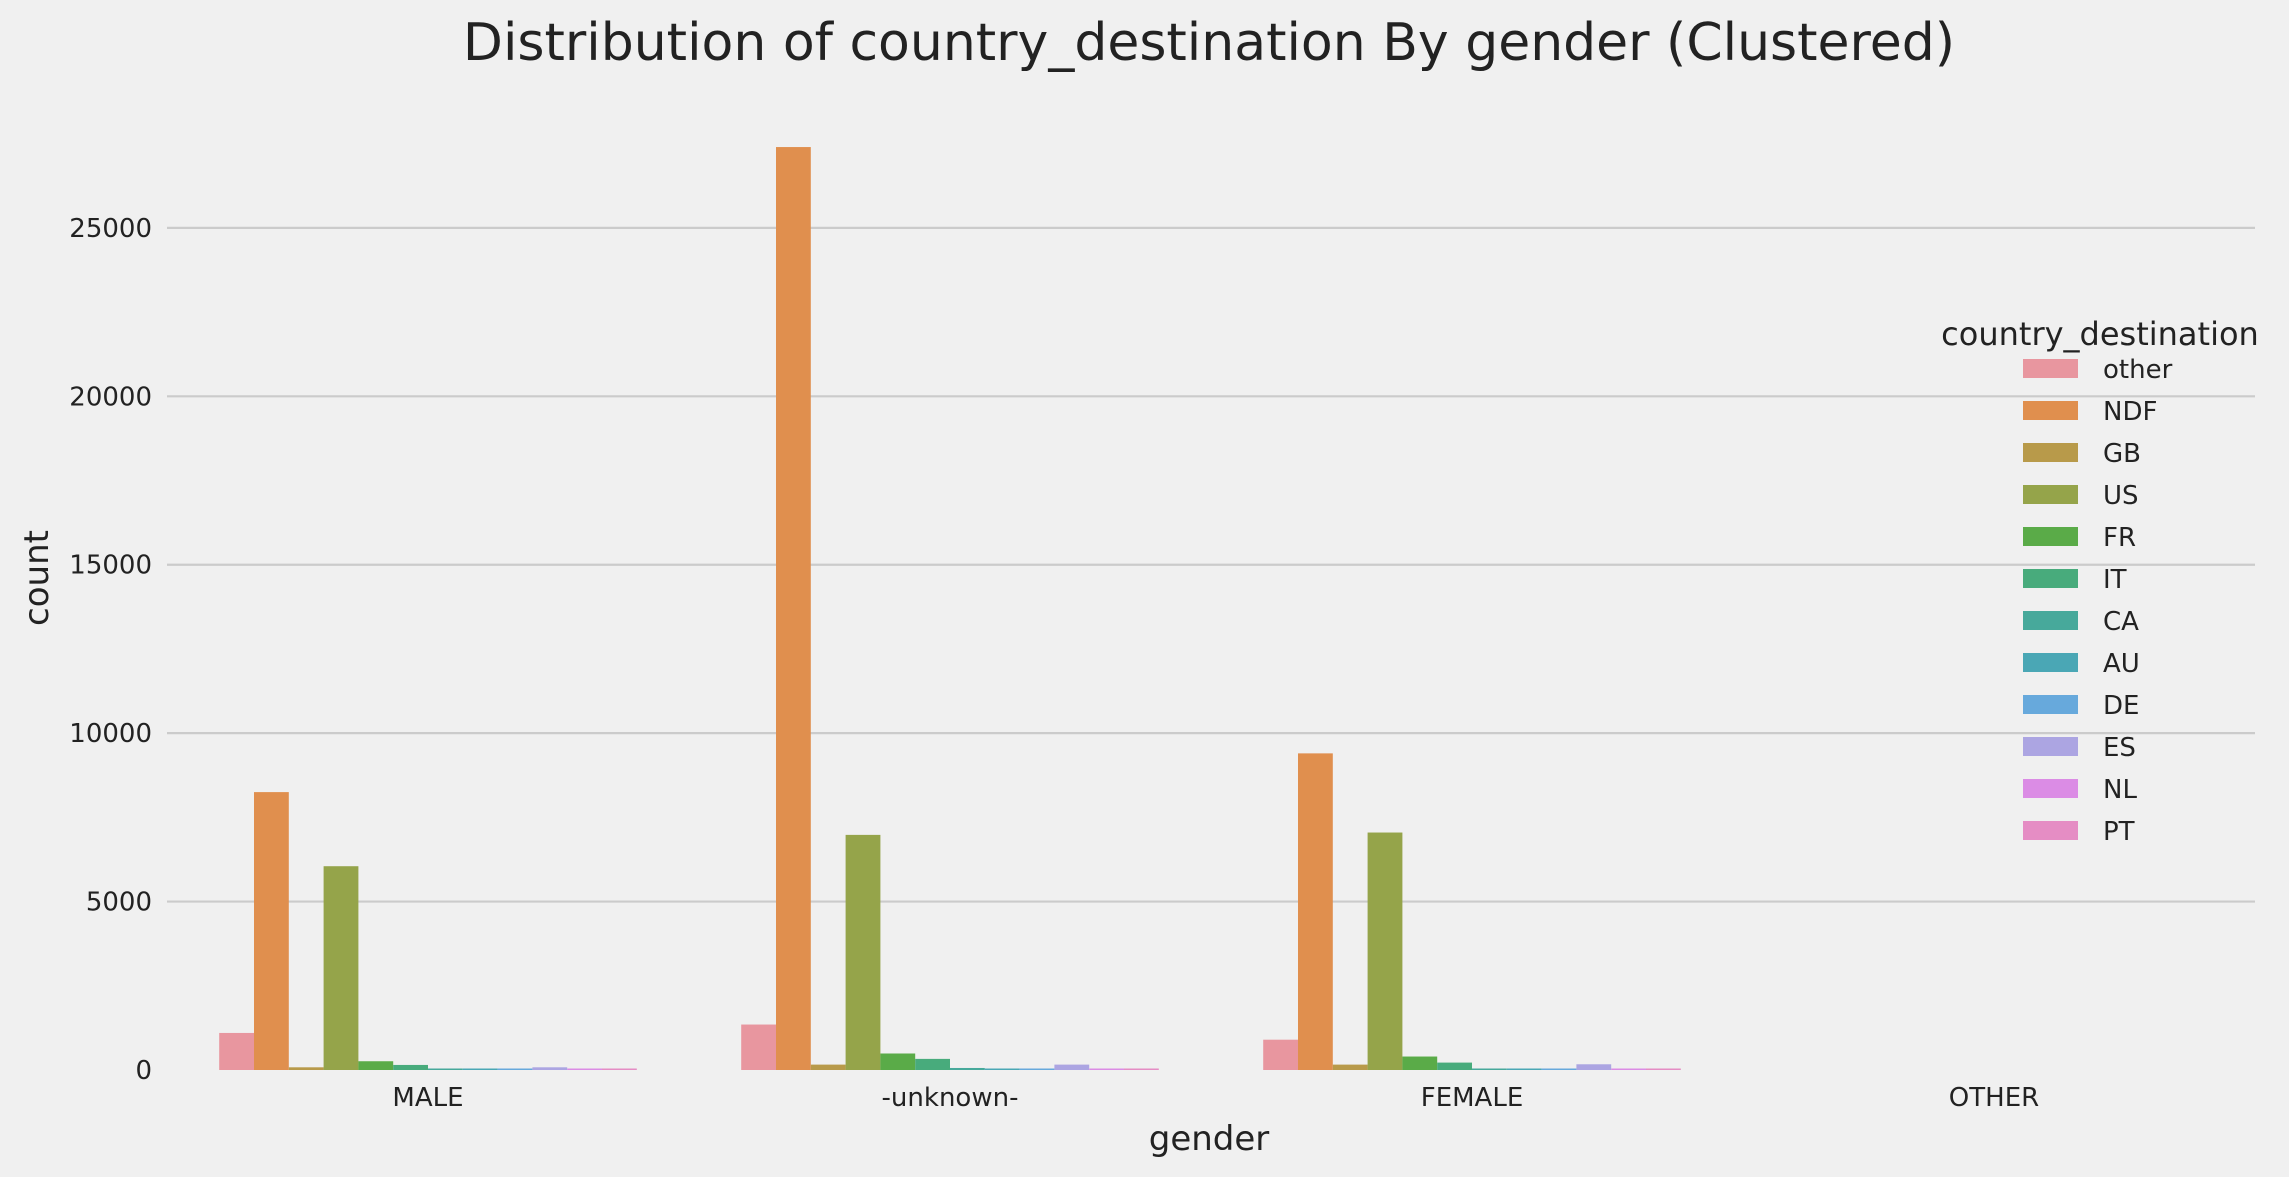 The height and width of the screenshot is (1177, 2289). I want to click on y-tick-label: 10000, so click(110, 734).